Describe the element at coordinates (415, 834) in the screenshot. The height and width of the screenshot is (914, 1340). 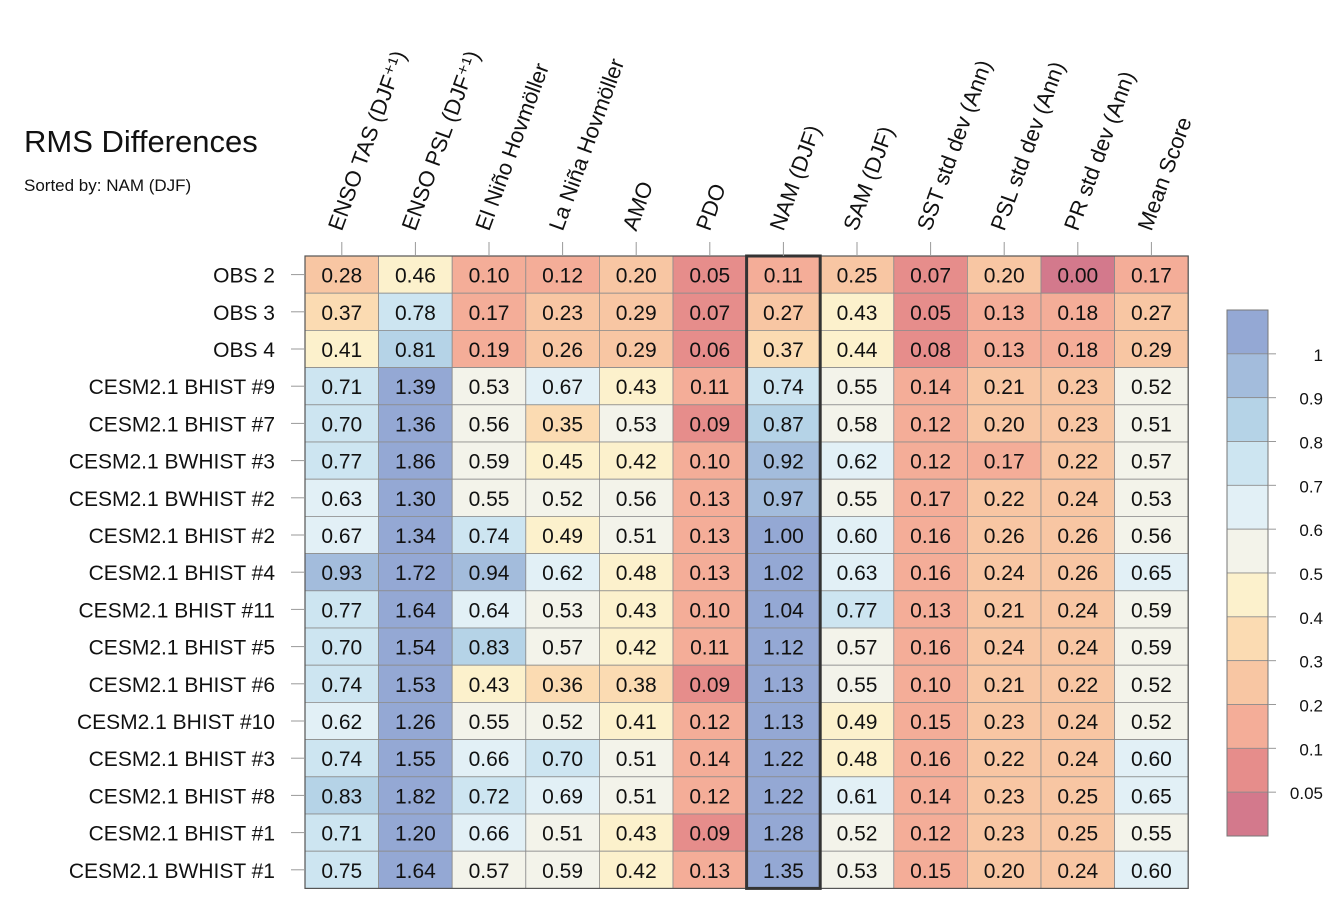
I see `cell-value-label: 1.20` at that location.